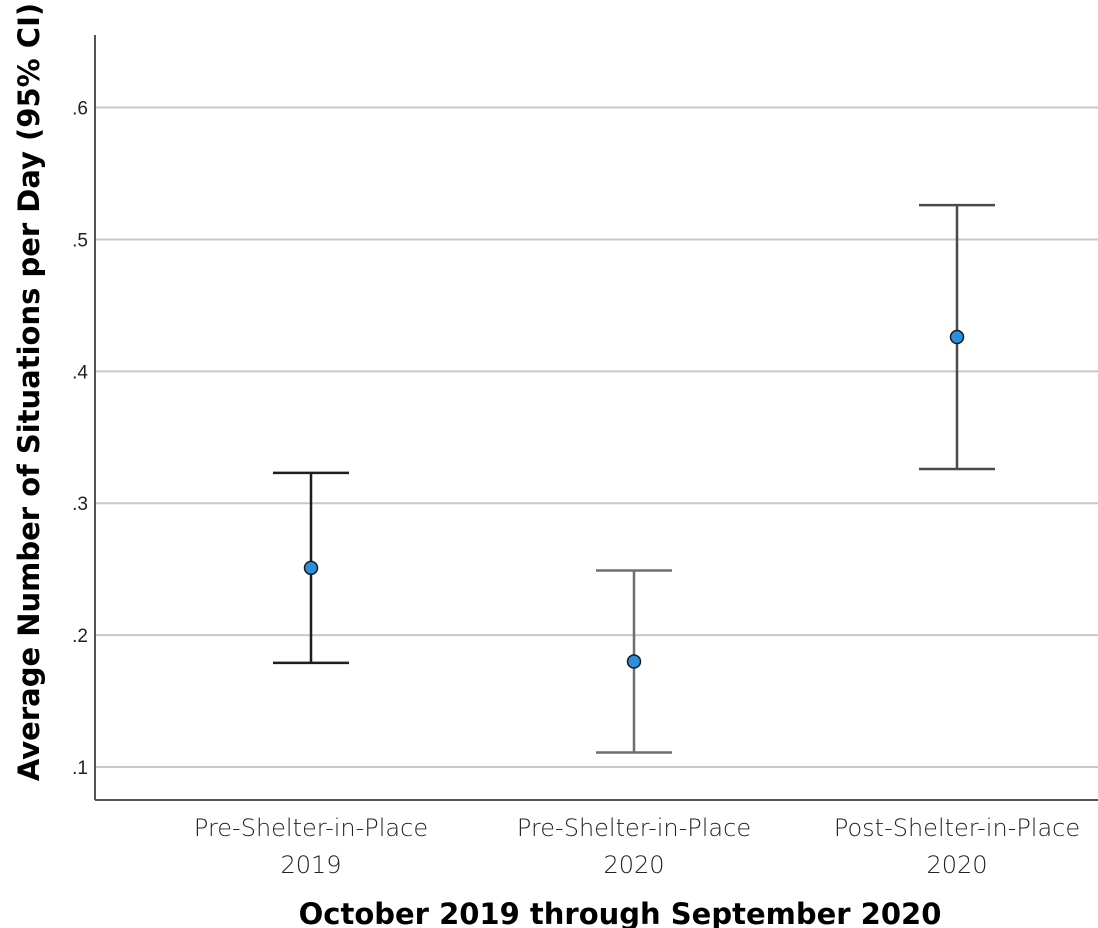 Image resolution: width=1098 pixels, height=928 pixels. Describe the element at coordinates (80, 504) in the screenshot. I see `y-tick-label: .3` at that location.